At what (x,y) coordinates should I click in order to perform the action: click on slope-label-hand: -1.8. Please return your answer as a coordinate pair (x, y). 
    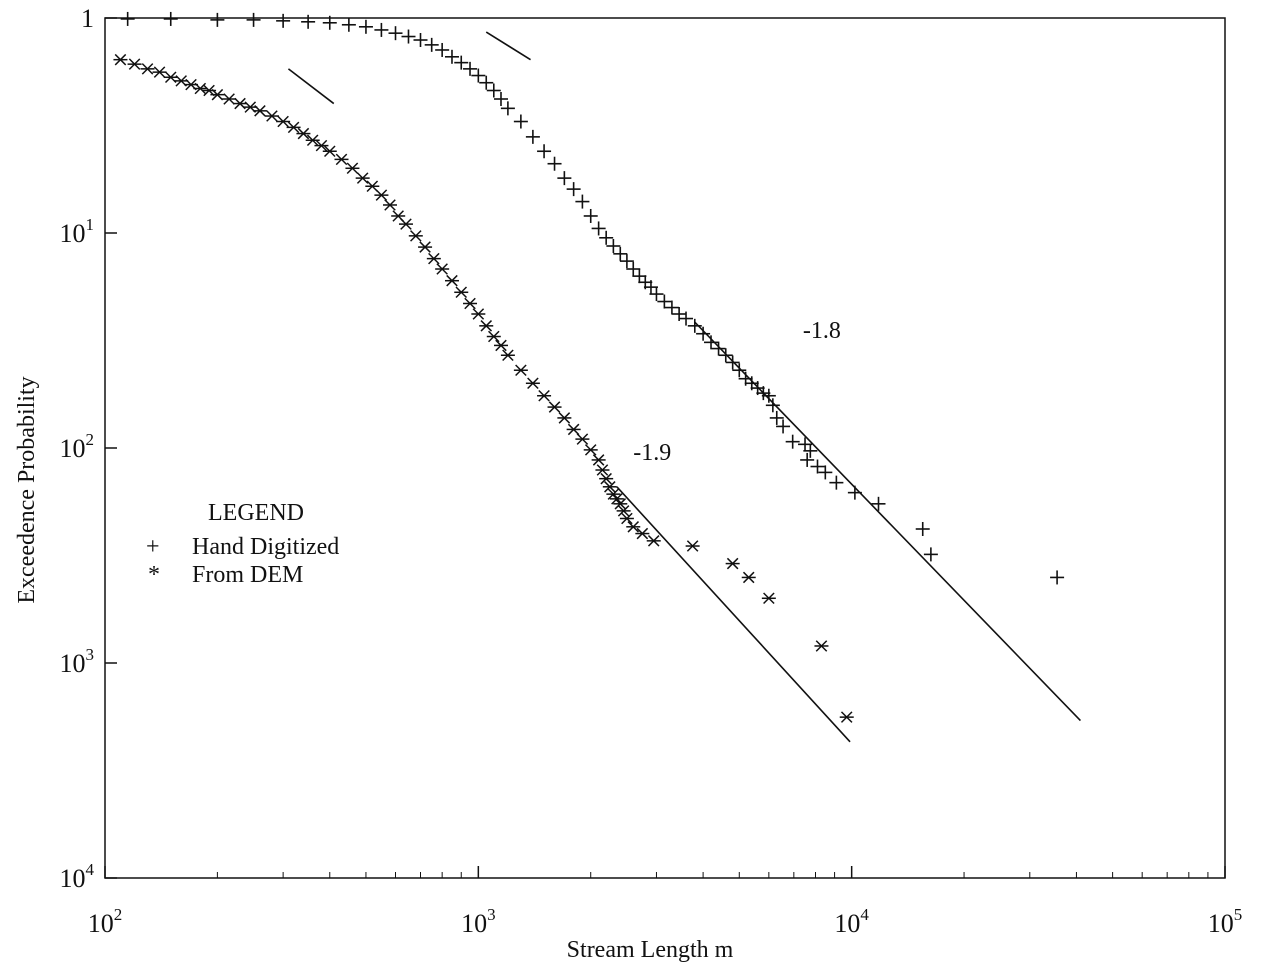
    Looking at the image, I should click on (822, 331).